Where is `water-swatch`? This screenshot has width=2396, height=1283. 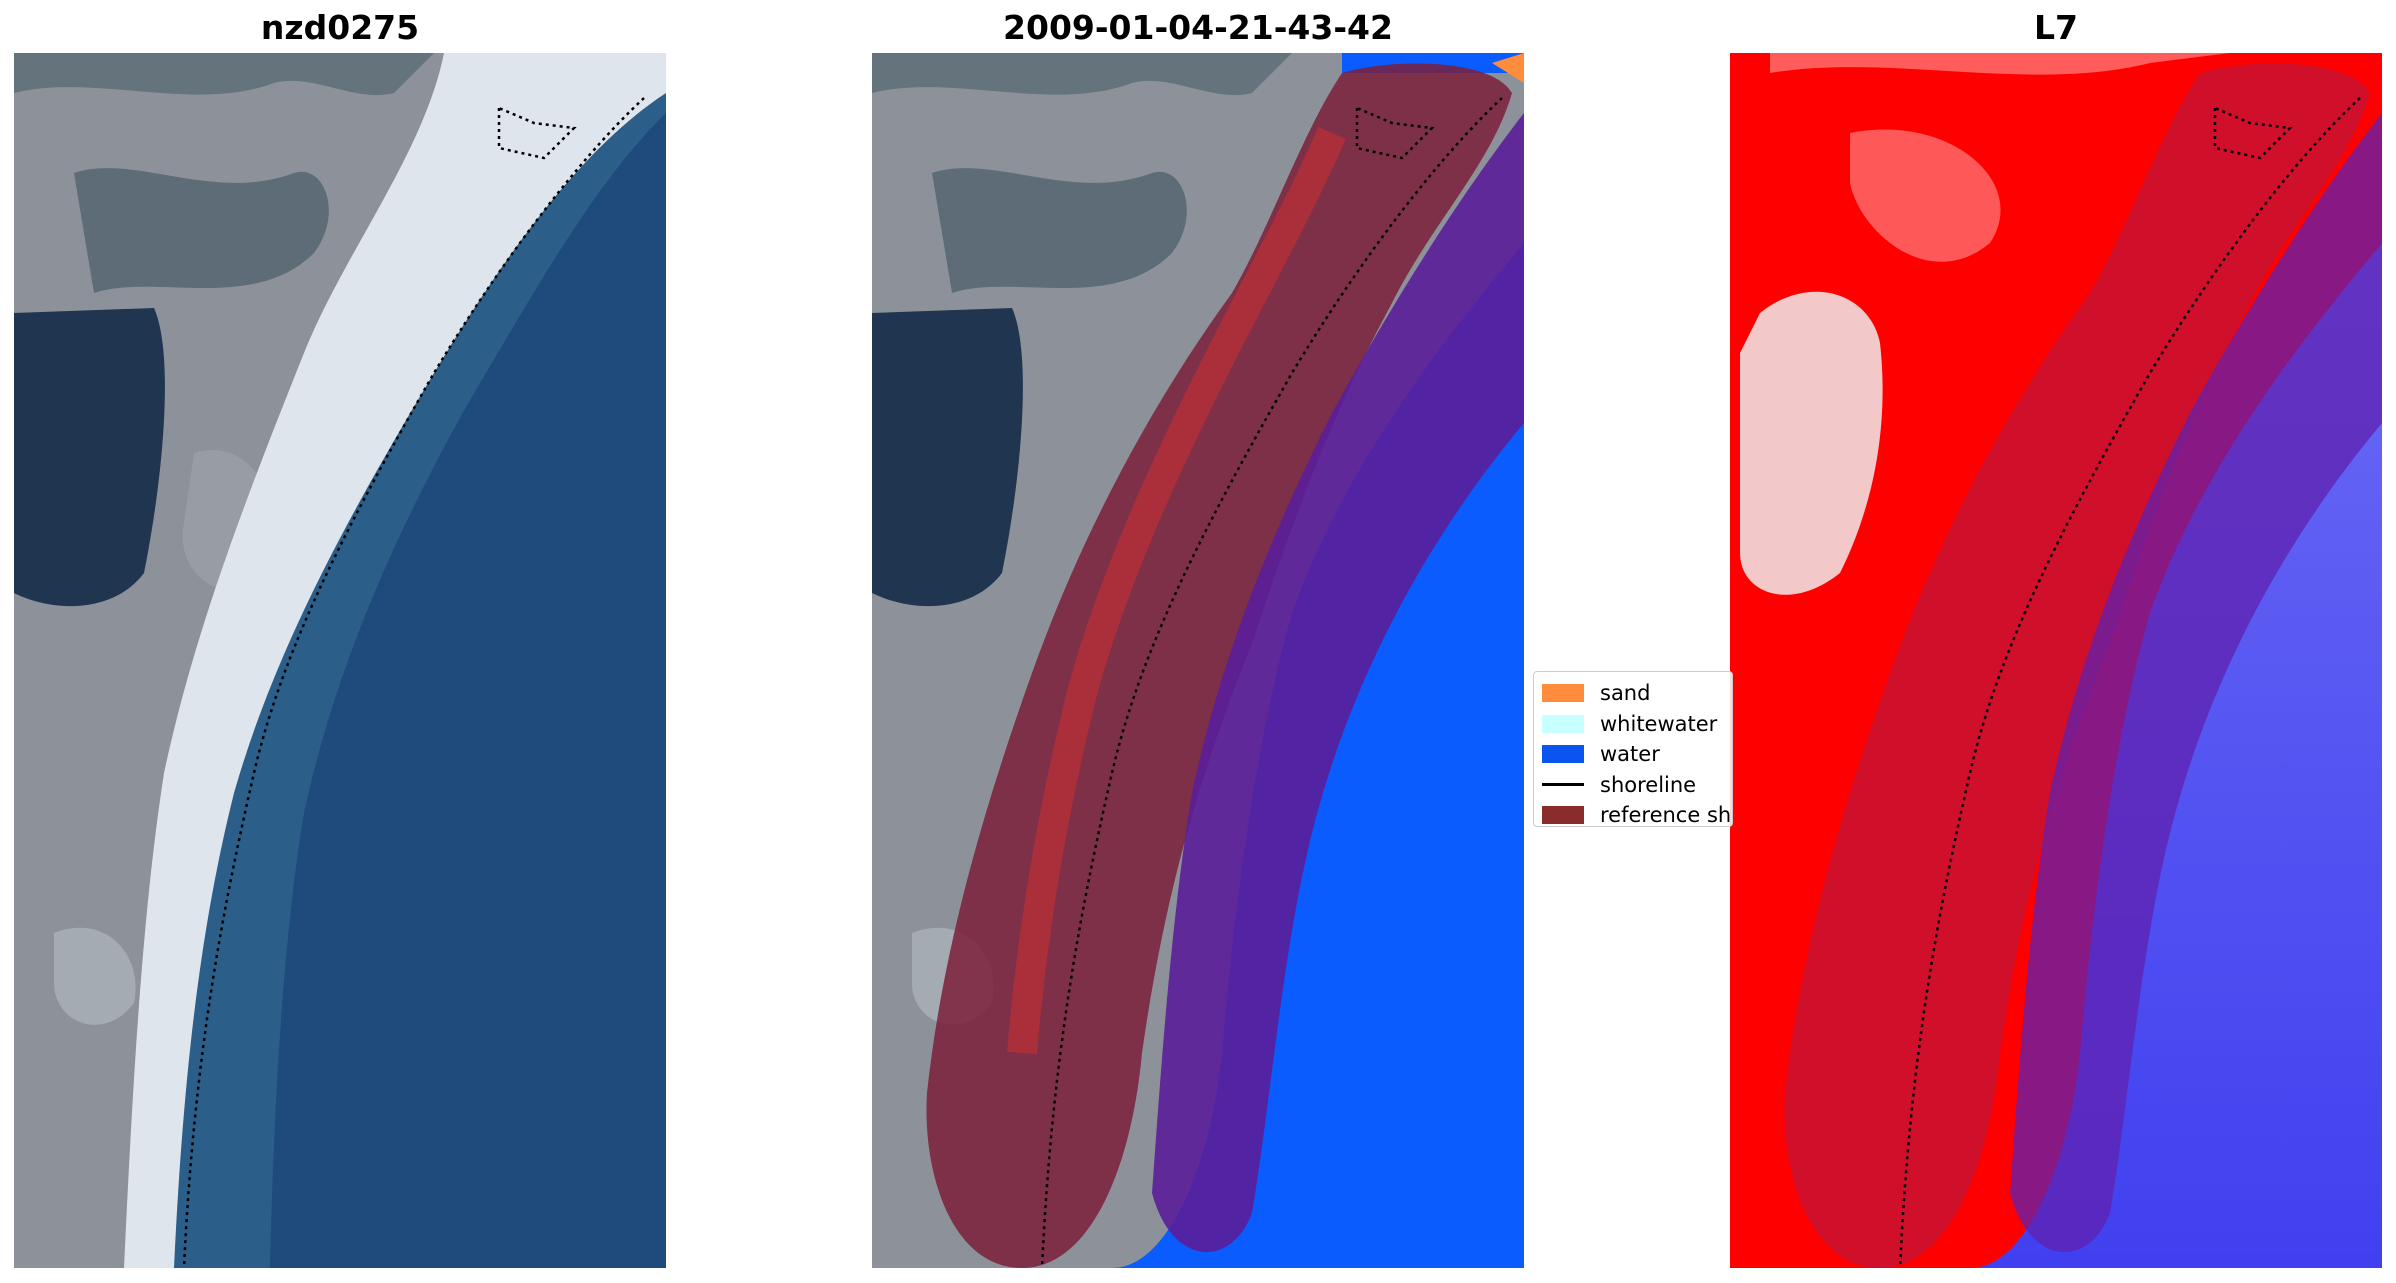
water-swatch is located at coordinates (1563, 754).